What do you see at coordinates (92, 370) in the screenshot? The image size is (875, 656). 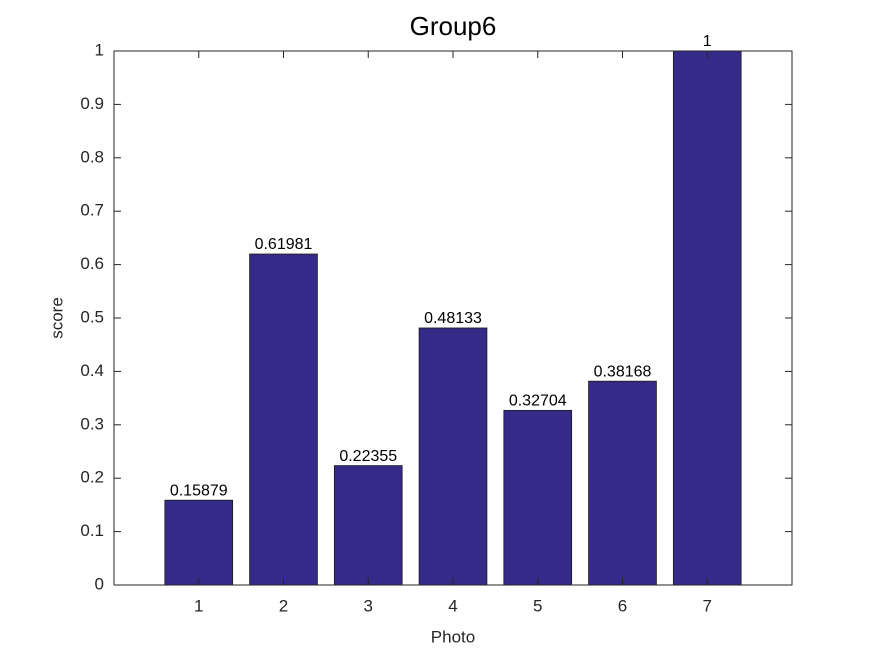 I see `y-tick-label: 0.4` at bounding box center [92, 370].